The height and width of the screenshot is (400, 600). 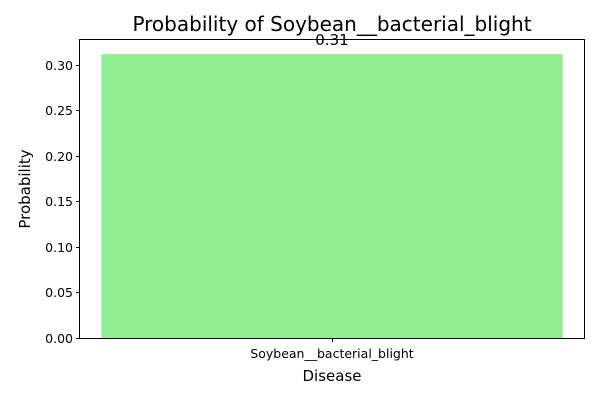 What do you see at coordinates (331, 24) in the screenshot?
I see `chart-title: Probability of Soybean__bacterial_blight` at bounding box center [331, 24].